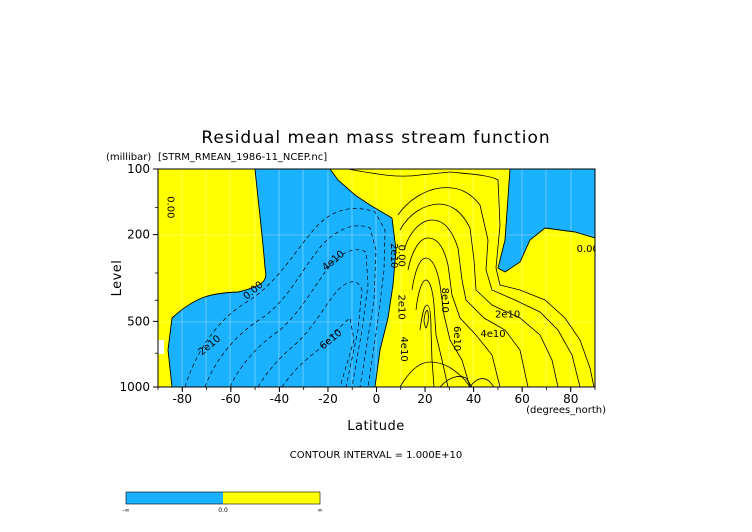 The image size is (752, 532). What do you see at coordinates (444, 300) in the screenshot?
I see `contour-label: 8e10` at bounding box center [444, 300].